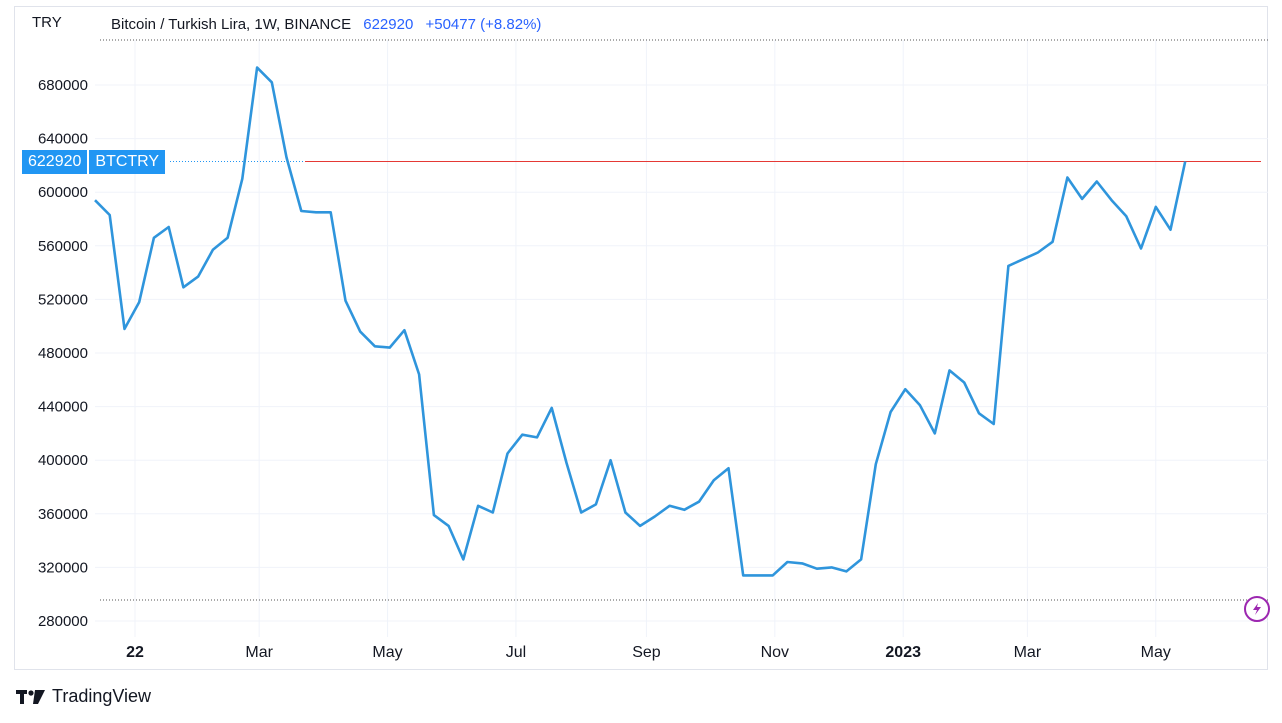 The height and width of the screenshot is (723, 1282). I want to click on y-tick-label: 280000, so click(63, 621).